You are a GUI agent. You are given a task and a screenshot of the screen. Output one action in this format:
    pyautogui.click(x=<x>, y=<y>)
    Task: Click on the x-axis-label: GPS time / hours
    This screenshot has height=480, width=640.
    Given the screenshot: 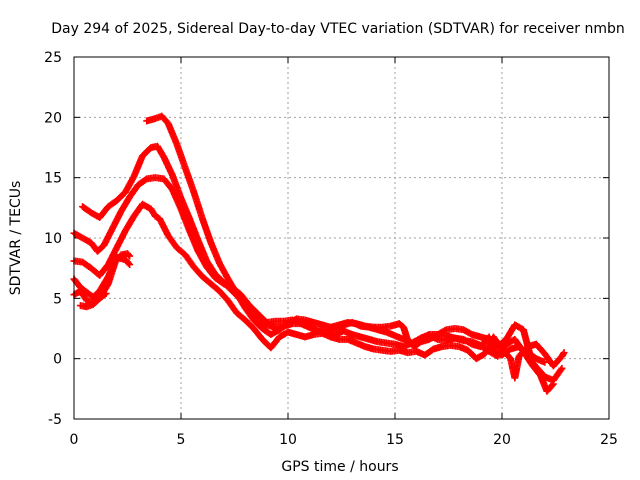 What is the action you would take?
    pyautogui.click(x=339, y=467)
    